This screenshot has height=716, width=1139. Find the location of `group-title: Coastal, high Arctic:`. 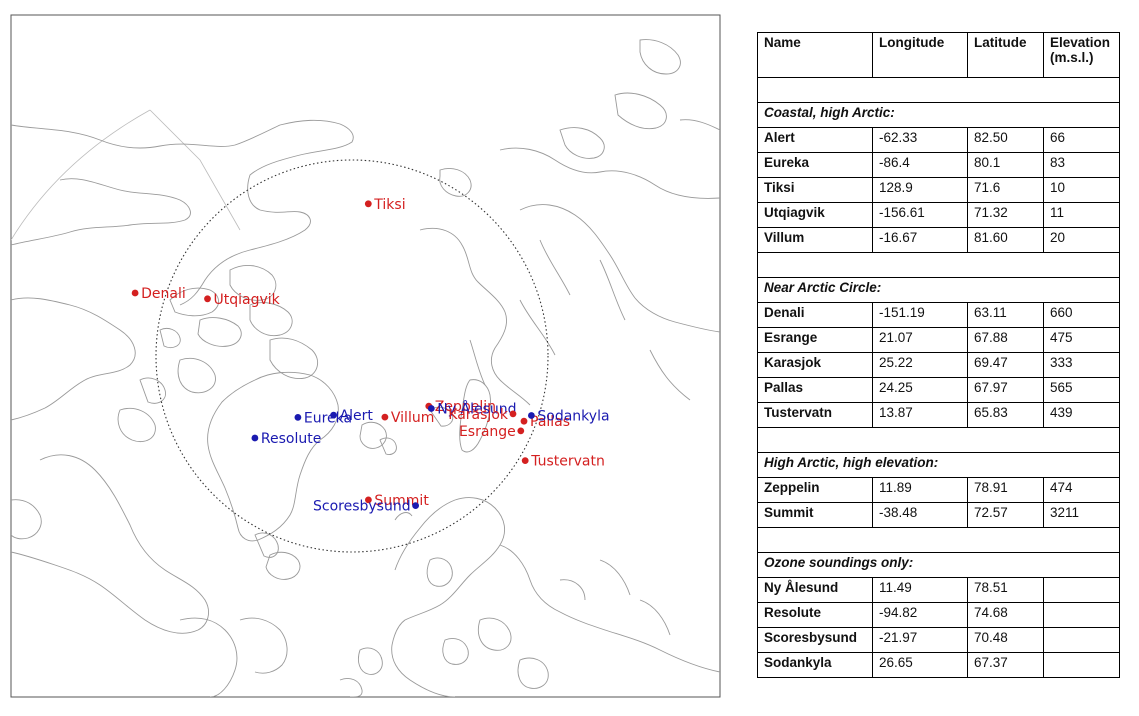

group-title: Coastal, high Arctic: is located at coordinates (938, 115).